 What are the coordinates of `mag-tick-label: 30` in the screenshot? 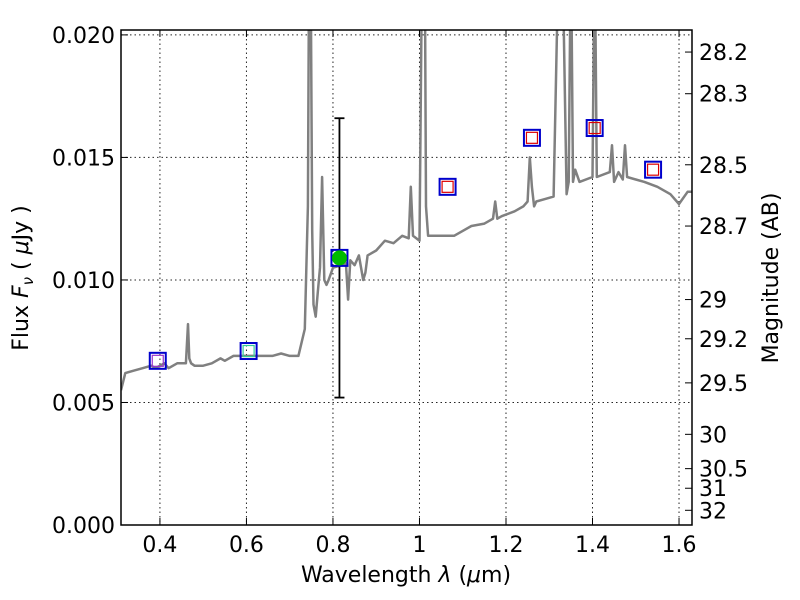 It's located at (713, 435).